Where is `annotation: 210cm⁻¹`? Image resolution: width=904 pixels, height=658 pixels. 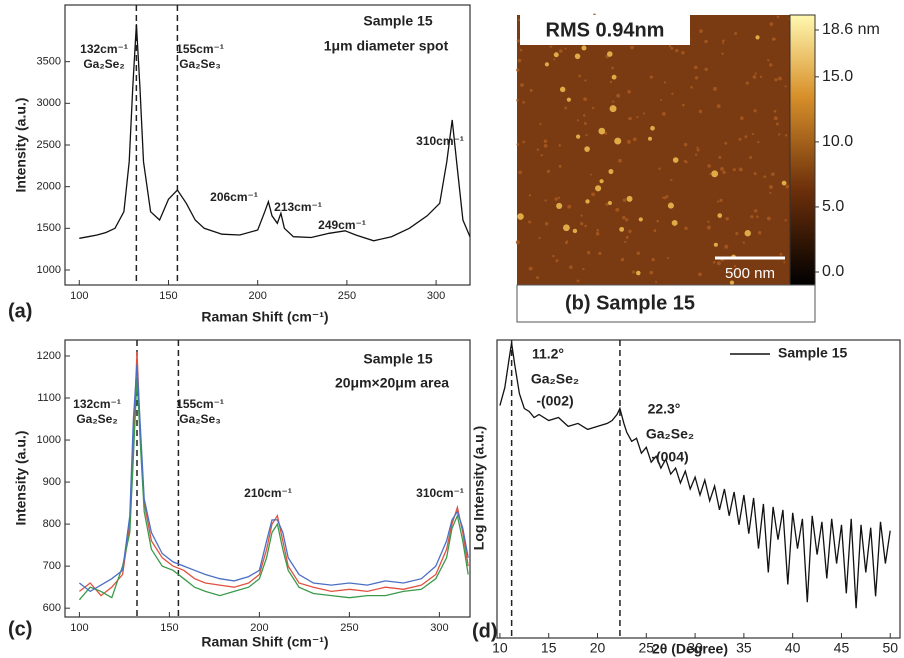 annotation: 210cm⁻¹ is located at coordinates (268, 493).